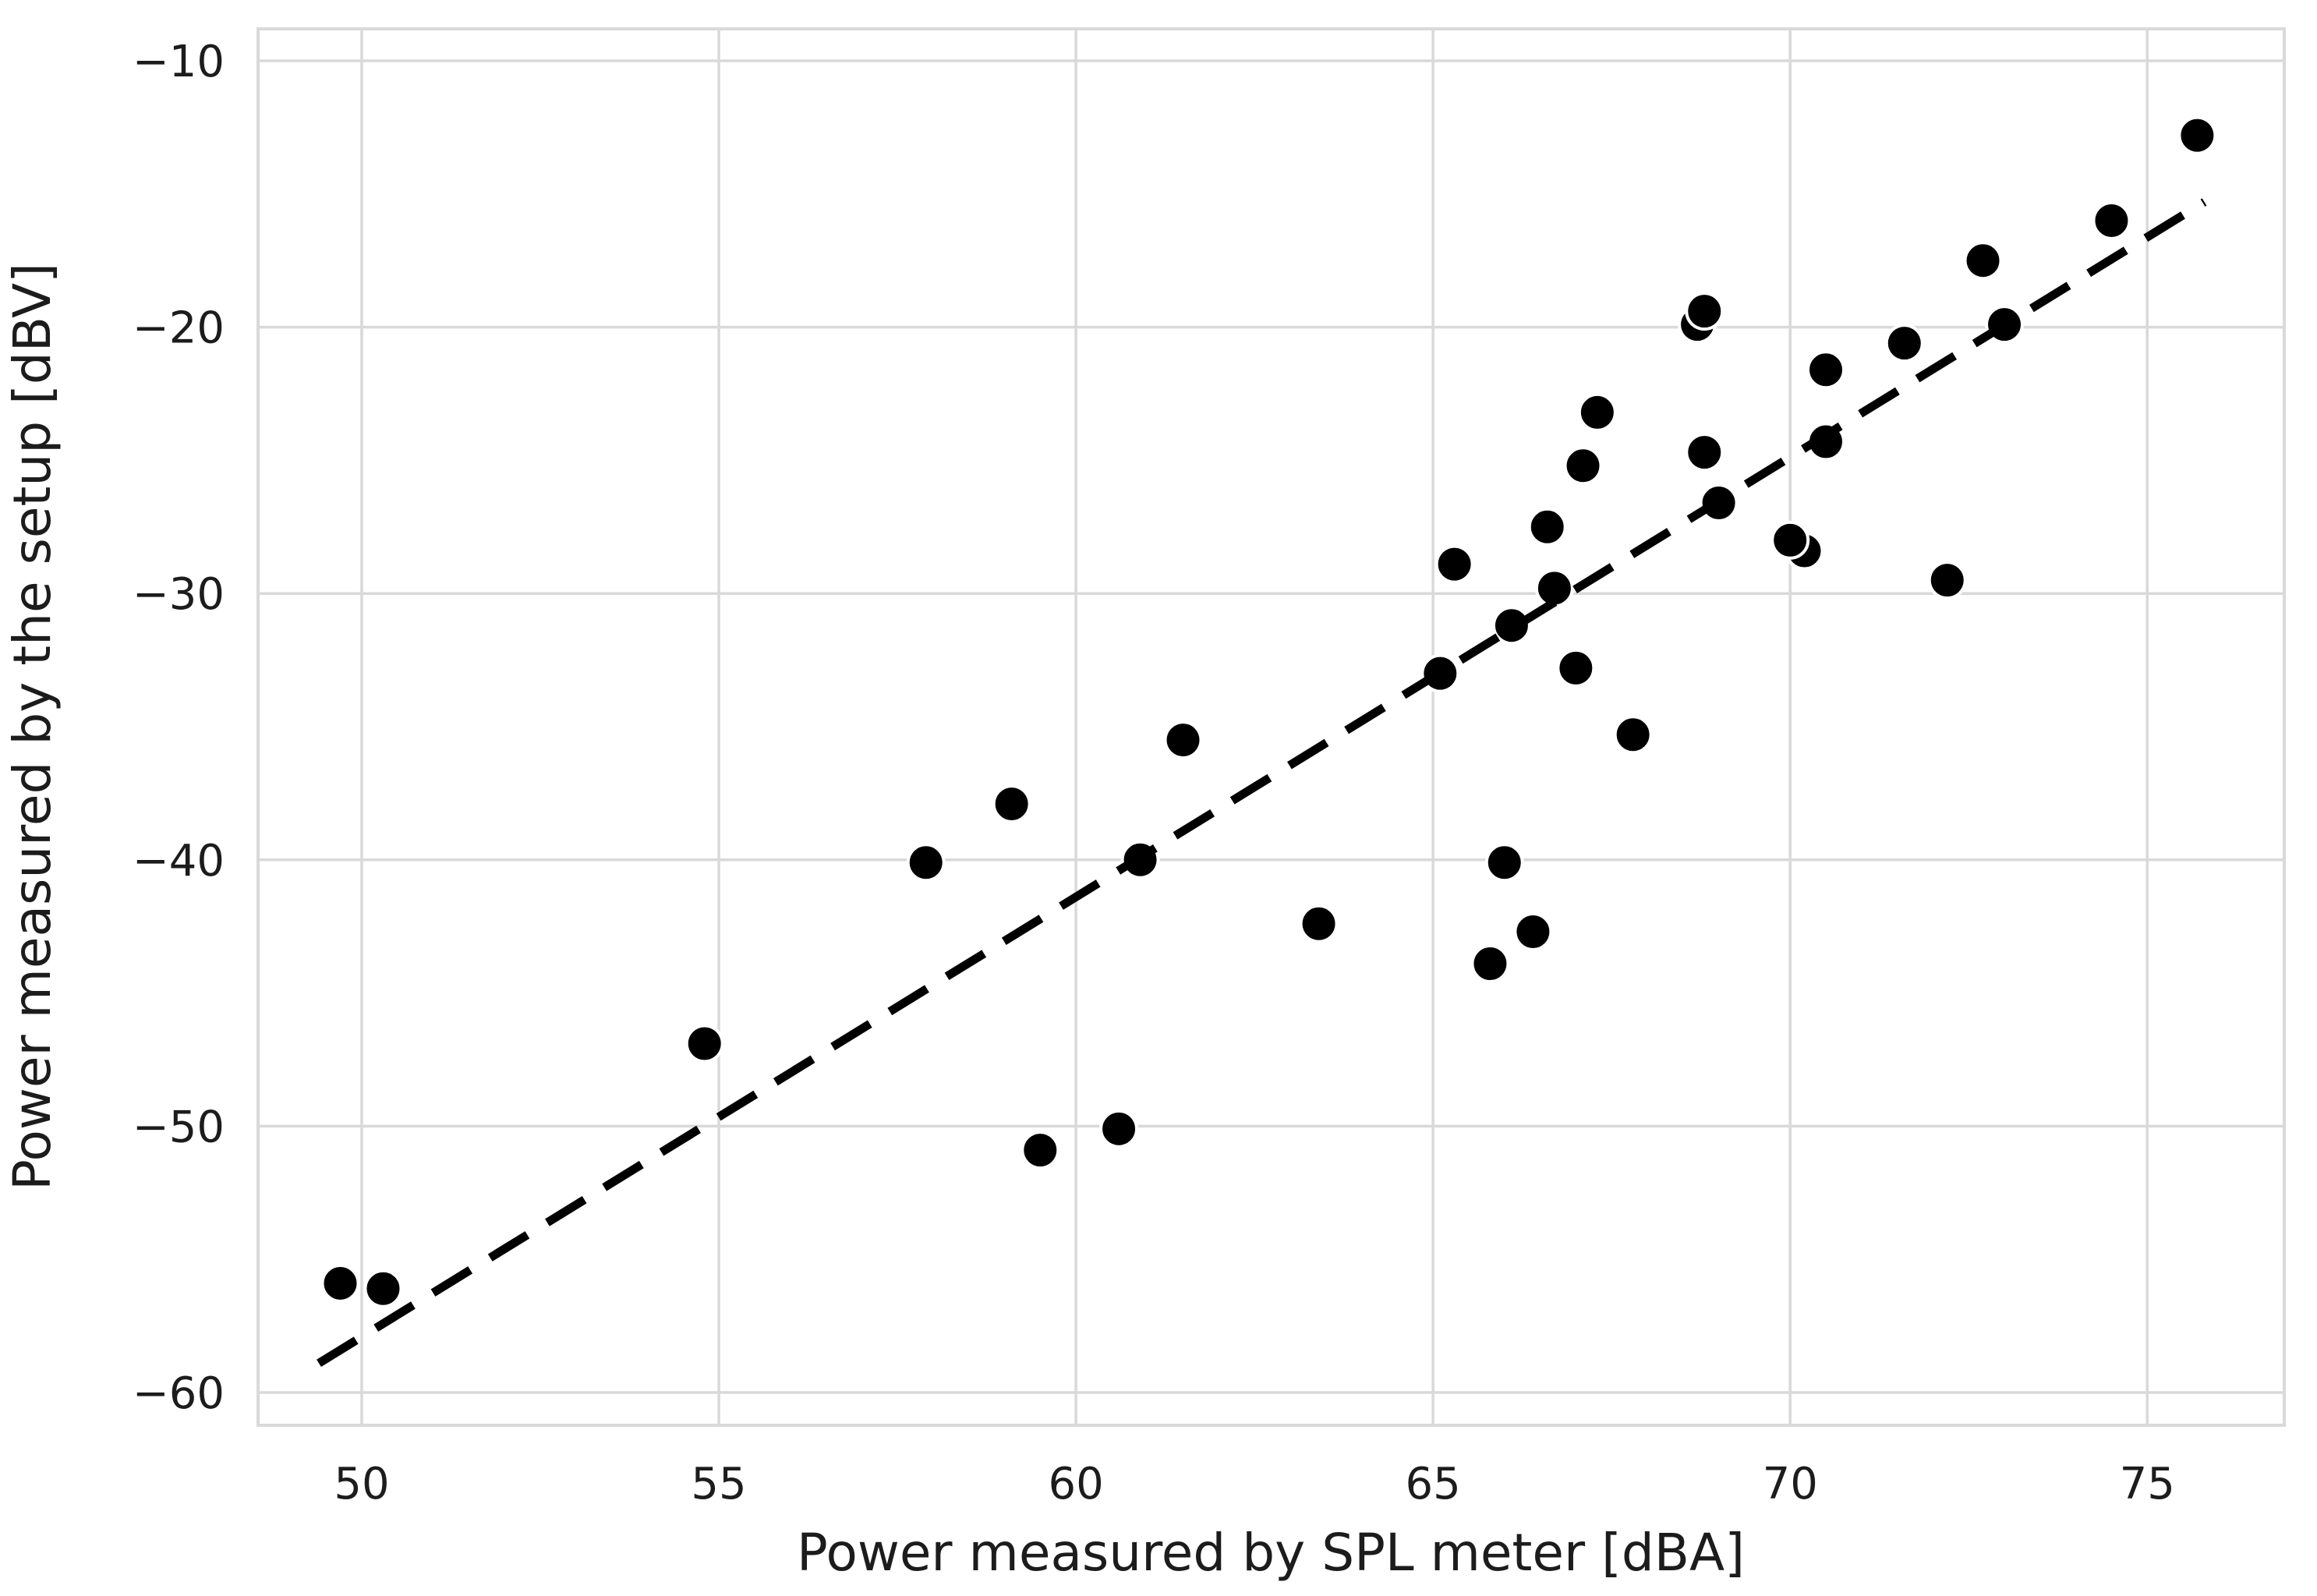  What do you see at coordinates (32, 727) in the screenshot?
I see `y-axis-label: Power measured by the setup [dBV]` at bounding box center [32, 727].